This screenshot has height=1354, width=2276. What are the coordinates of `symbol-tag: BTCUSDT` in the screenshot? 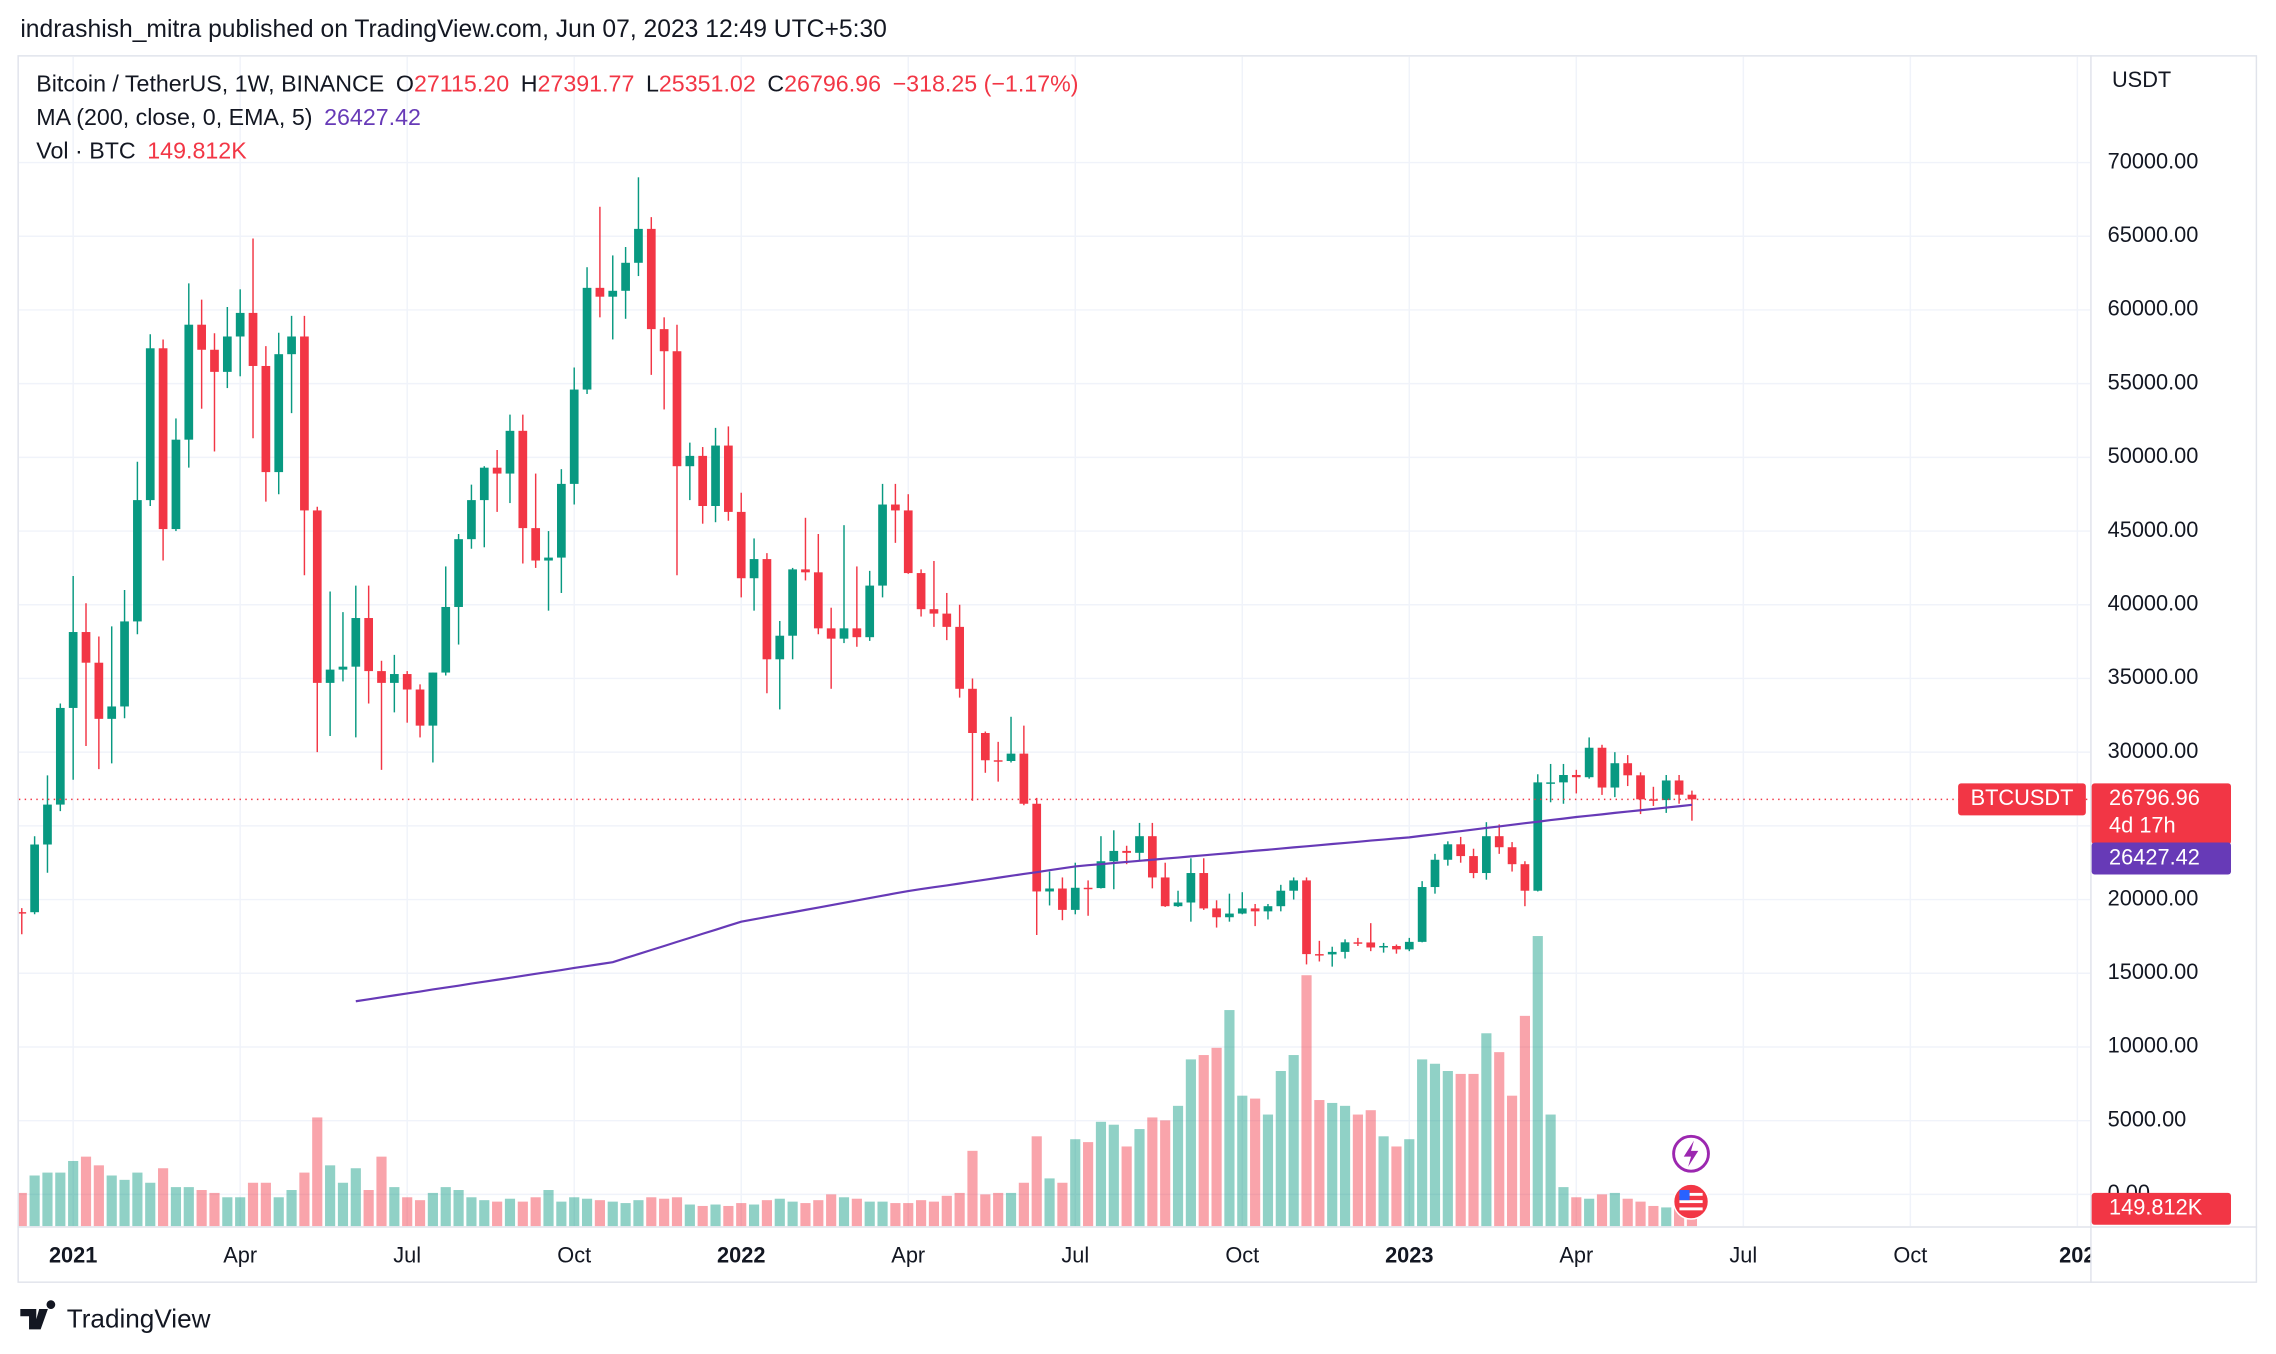 It's located at (2022, 797).